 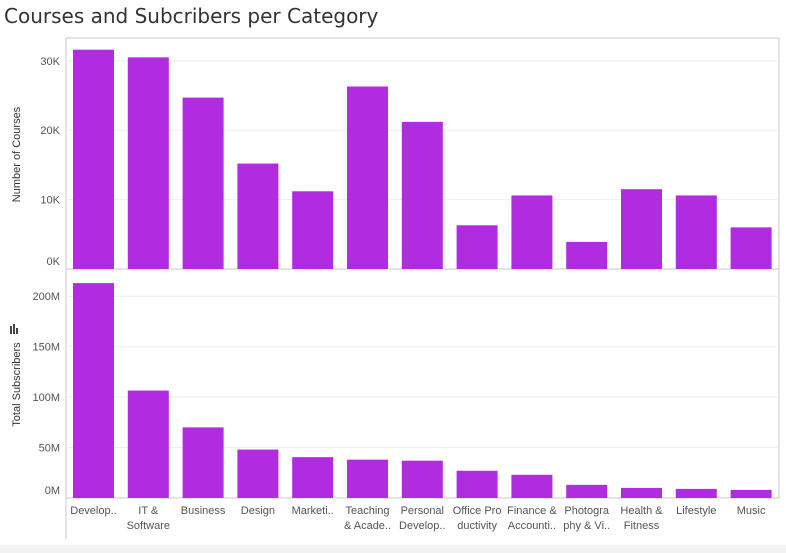 I want to click on x-tick-label: Software, so click(x=148, y=526).